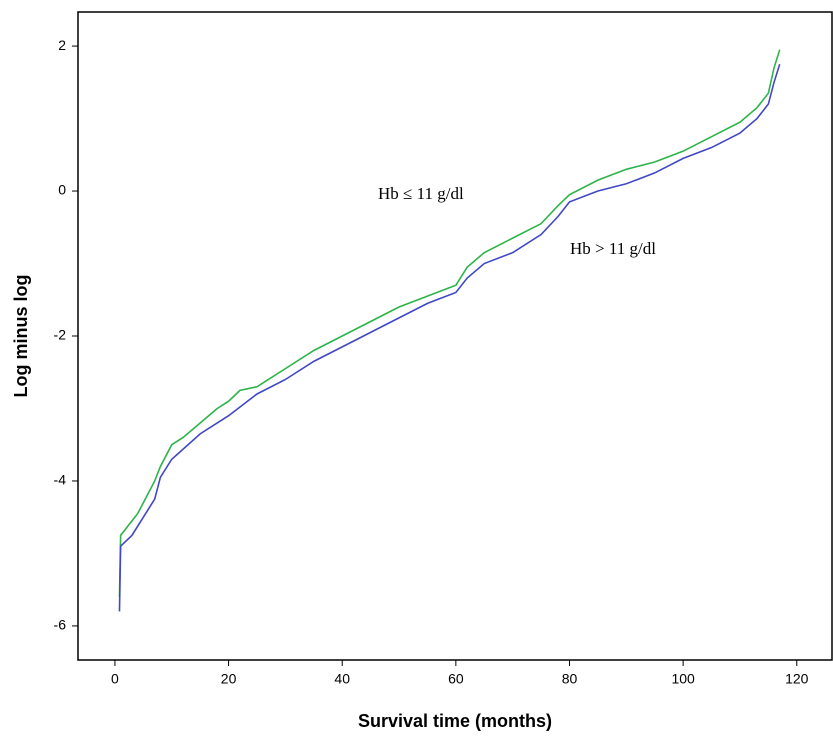 The image size is (833, 738). Describe the element at coordinates (570, 679) in the screenshot. I see `x-tick-label: 80` at that location.